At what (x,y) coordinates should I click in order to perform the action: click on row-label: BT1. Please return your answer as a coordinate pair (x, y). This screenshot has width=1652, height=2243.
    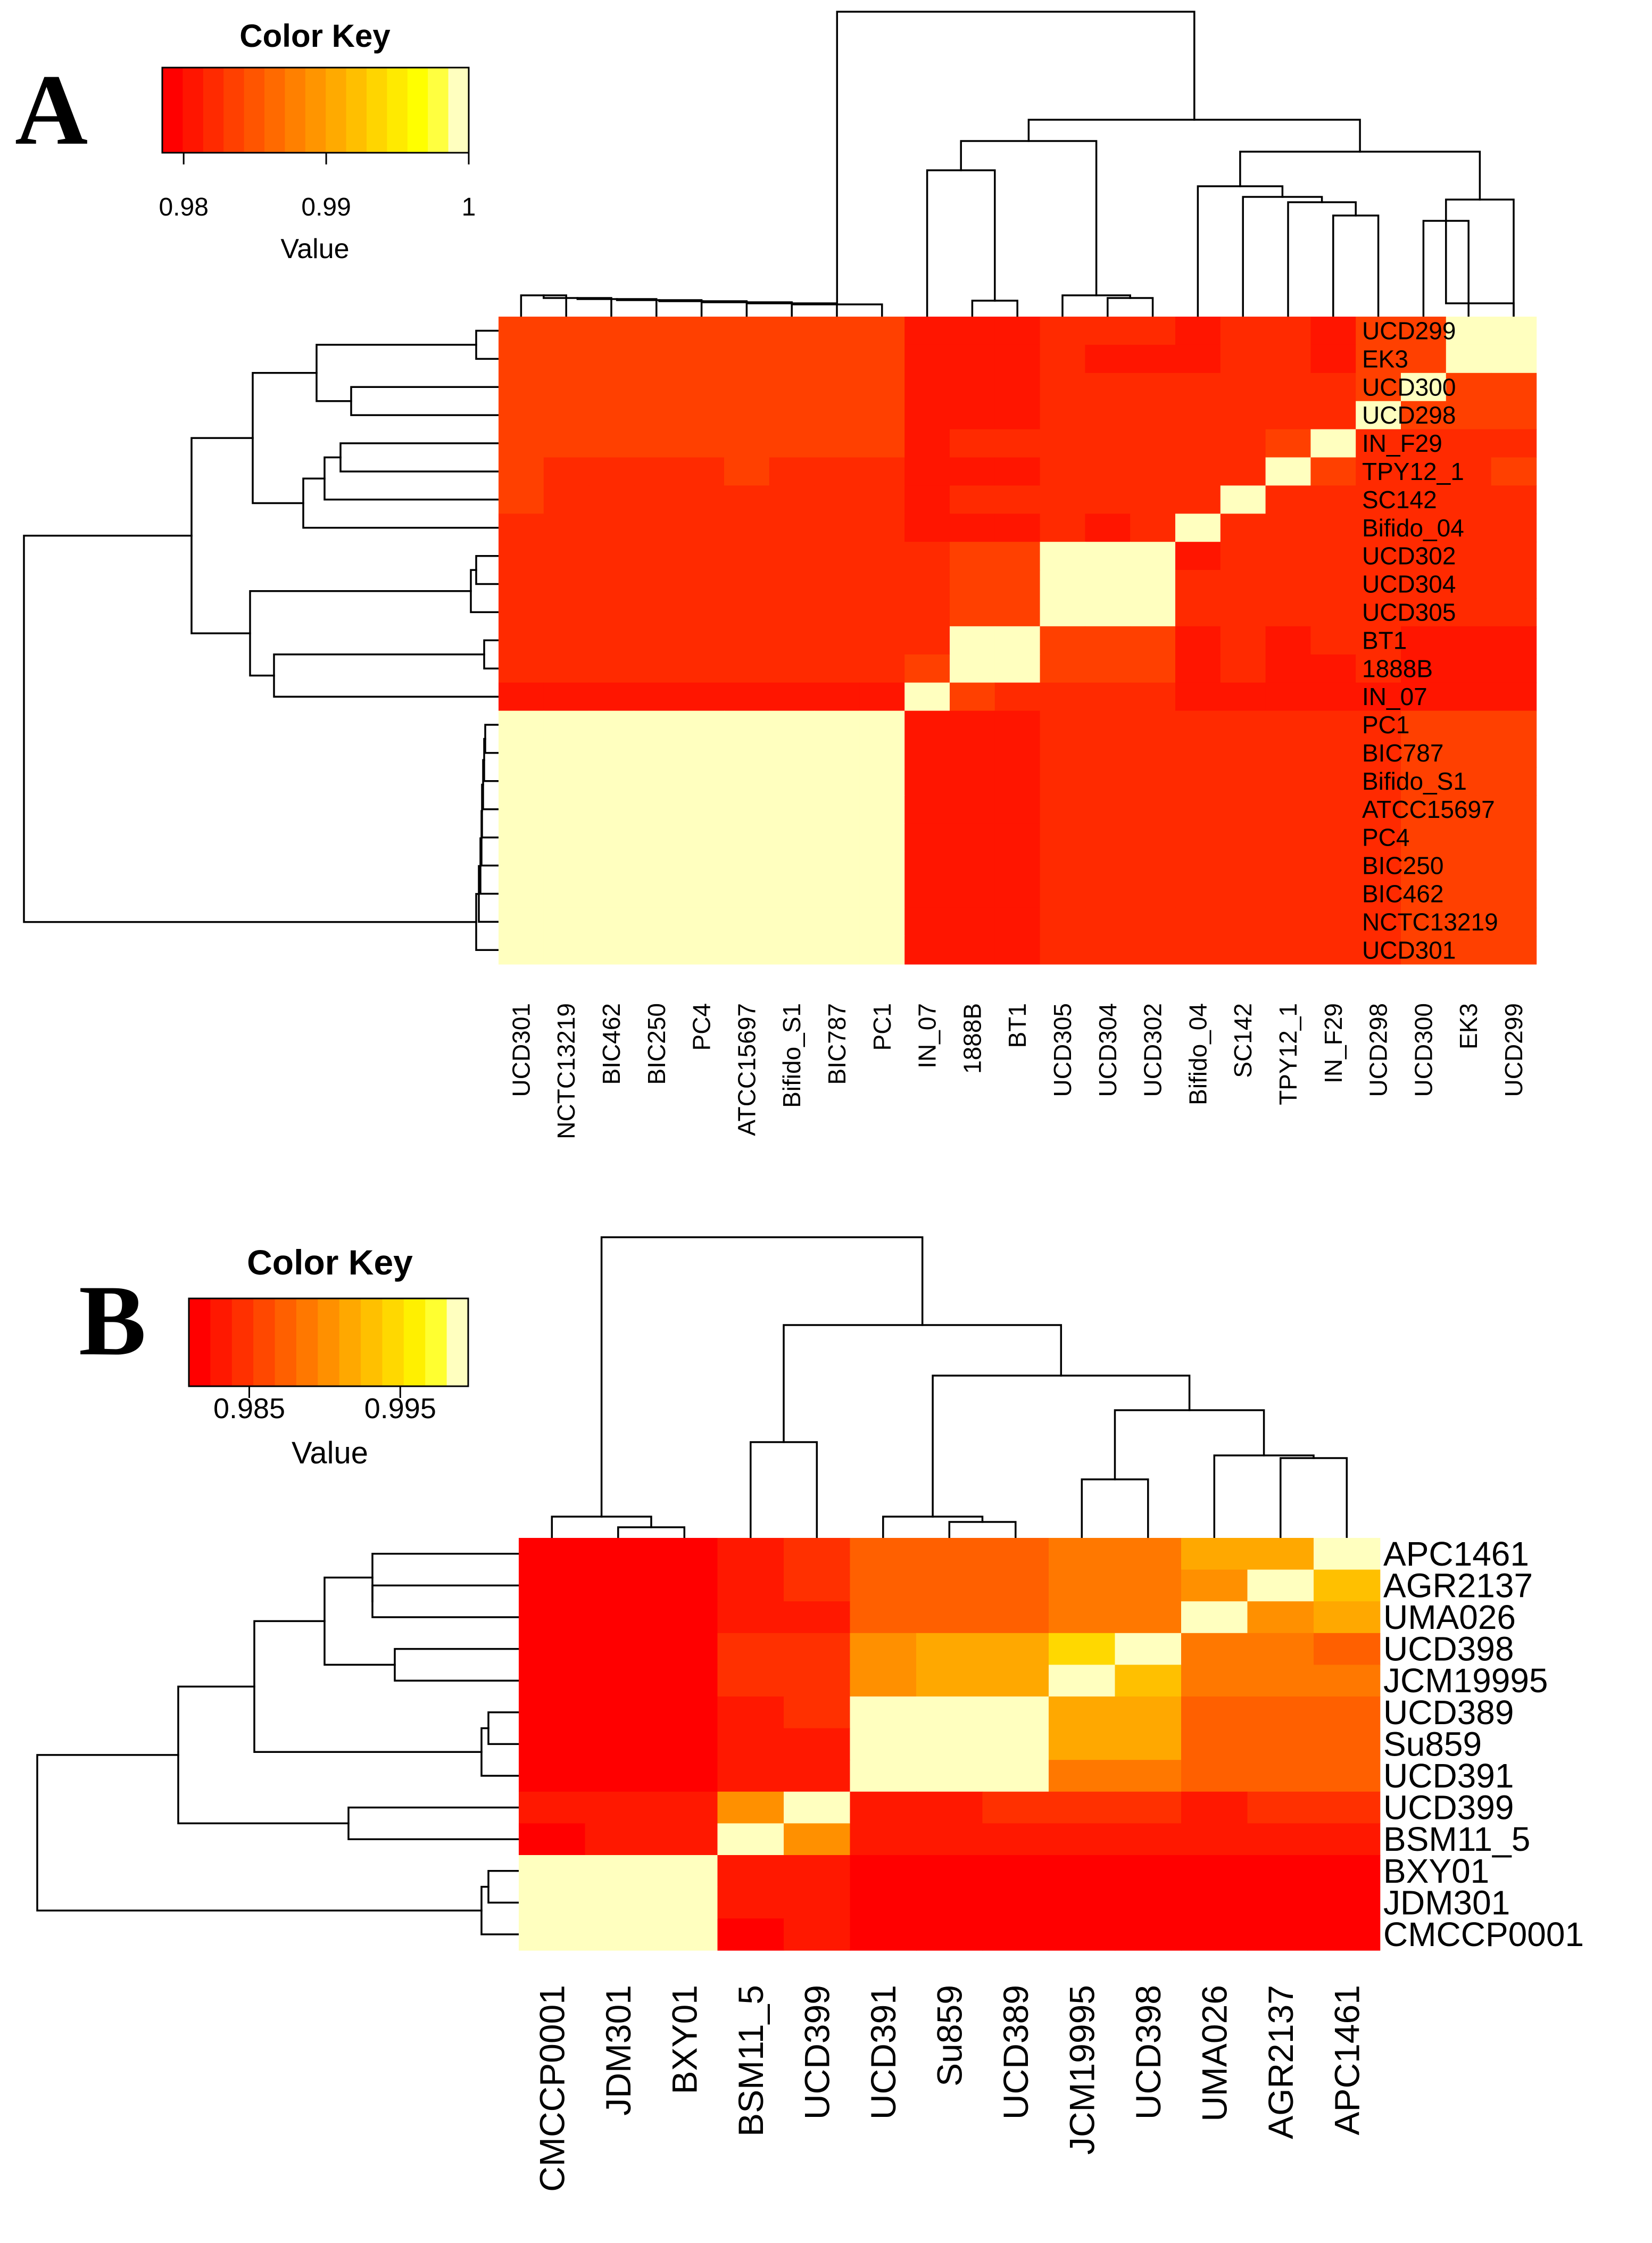
    Looking at the image, I should click on (1384, 640).